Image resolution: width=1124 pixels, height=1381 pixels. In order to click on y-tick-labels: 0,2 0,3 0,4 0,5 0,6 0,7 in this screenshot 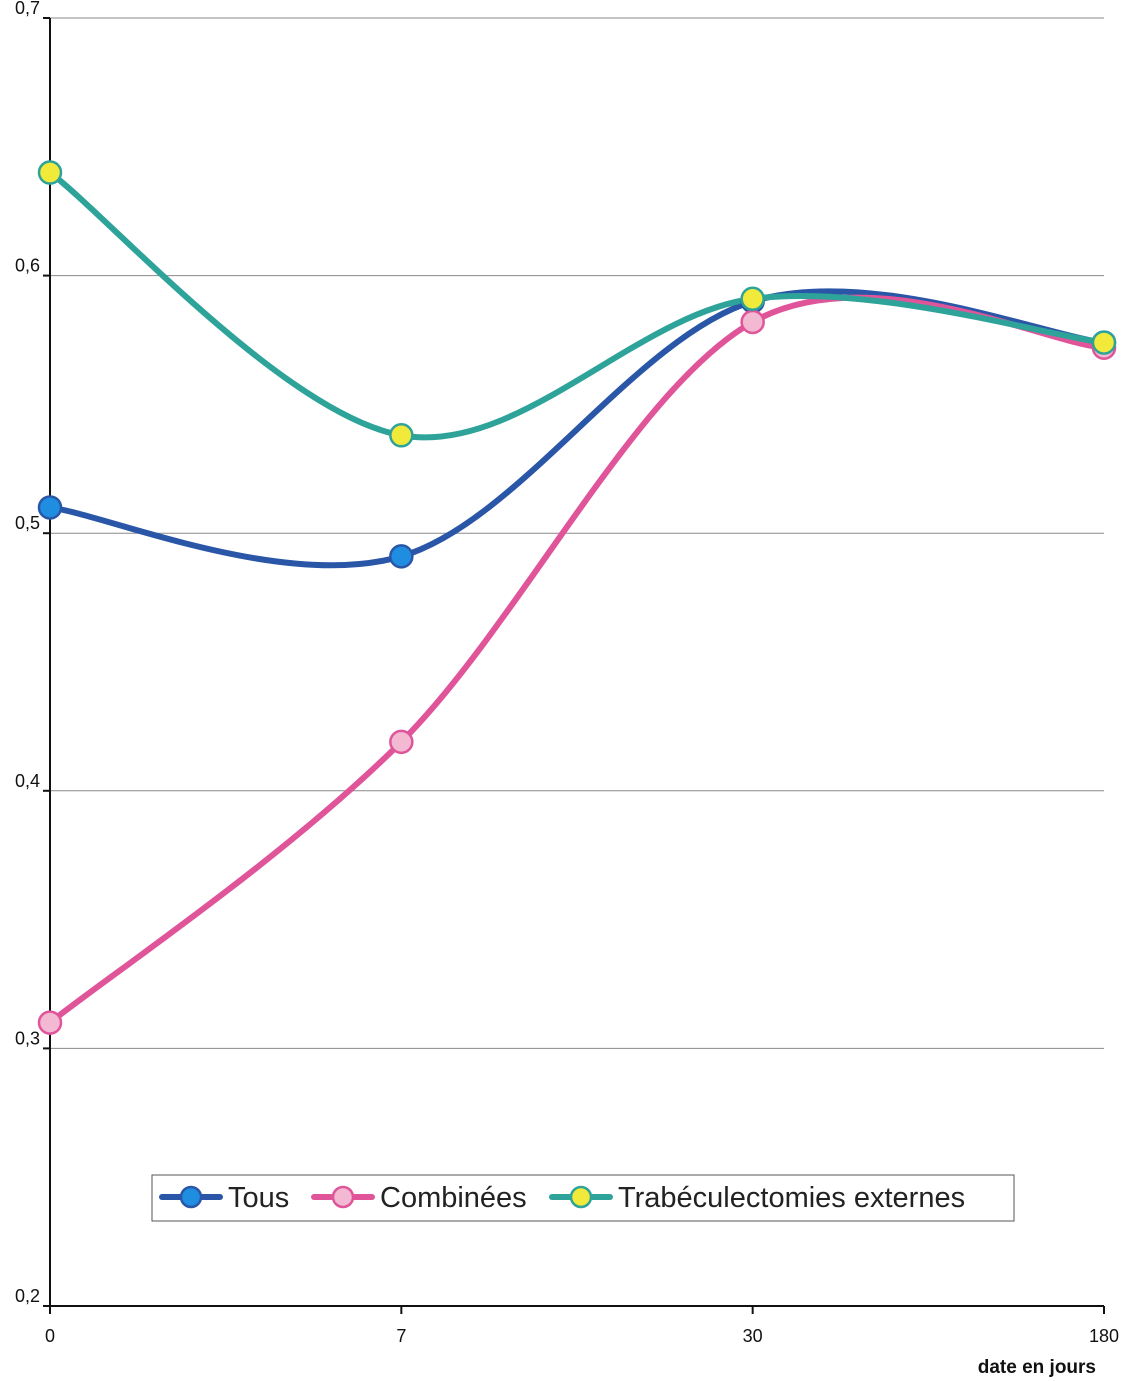, I will do `click(32, 653)`.